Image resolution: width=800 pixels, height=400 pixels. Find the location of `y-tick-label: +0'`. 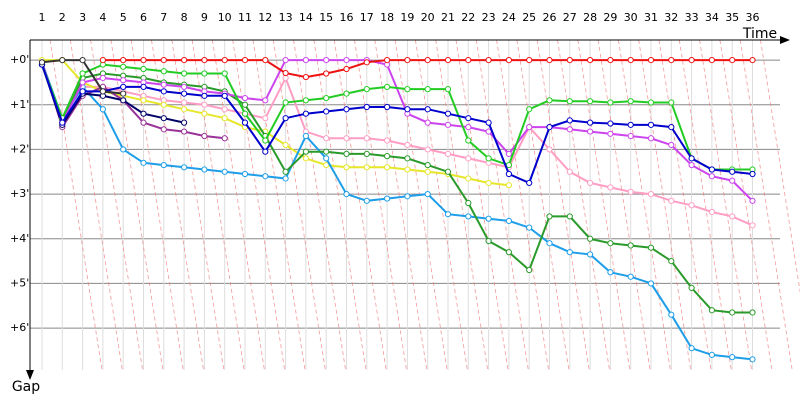

y-tick-label: +0' is located at coordinates (19, 59).